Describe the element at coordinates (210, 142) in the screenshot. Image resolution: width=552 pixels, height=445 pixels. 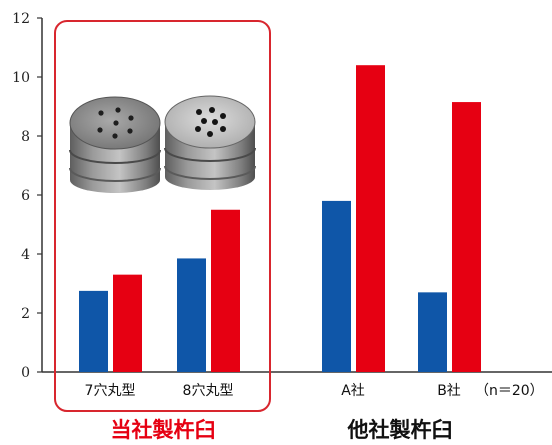
I see `die-8-hole-photo-icon` at that location.